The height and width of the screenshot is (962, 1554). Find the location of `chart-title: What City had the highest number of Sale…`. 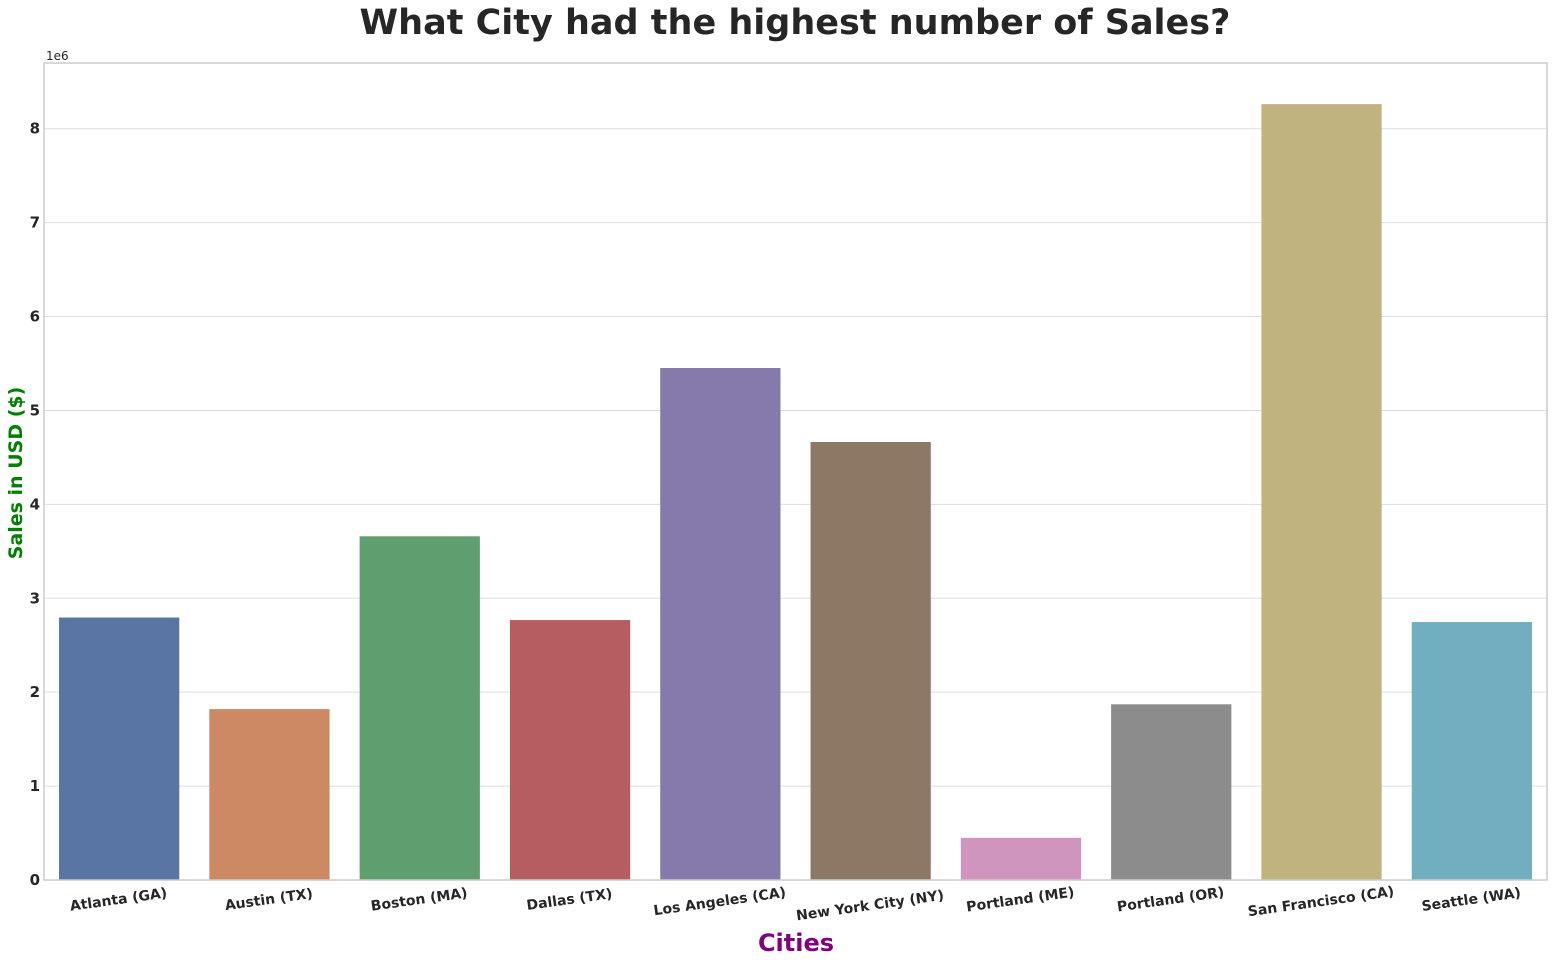

chart-title: What City had the highest number of Sale… is located at coordinates (795, 23).